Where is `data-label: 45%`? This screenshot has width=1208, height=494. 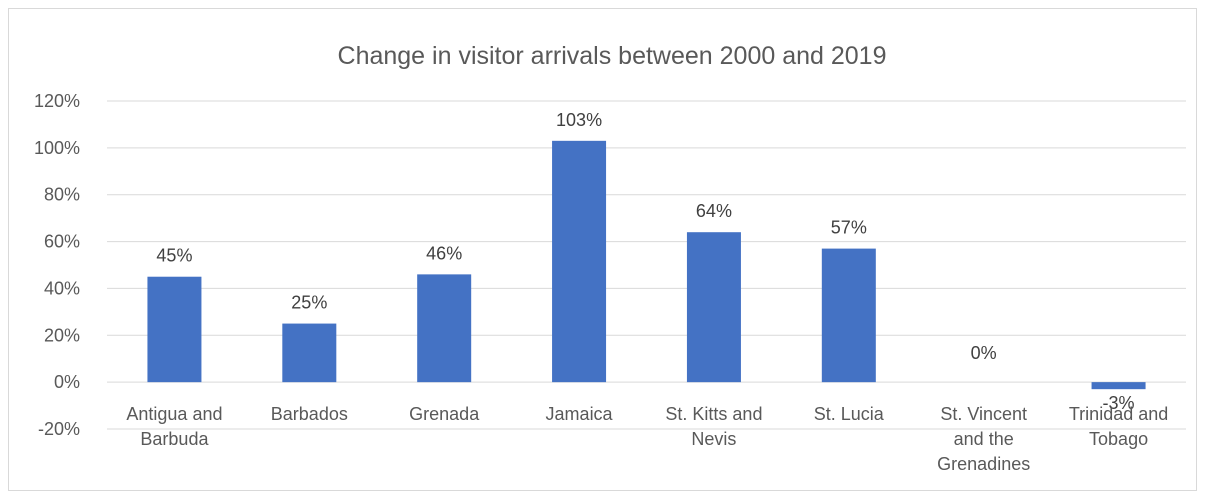 data-label: 45% is located at coordinates (174, 256).